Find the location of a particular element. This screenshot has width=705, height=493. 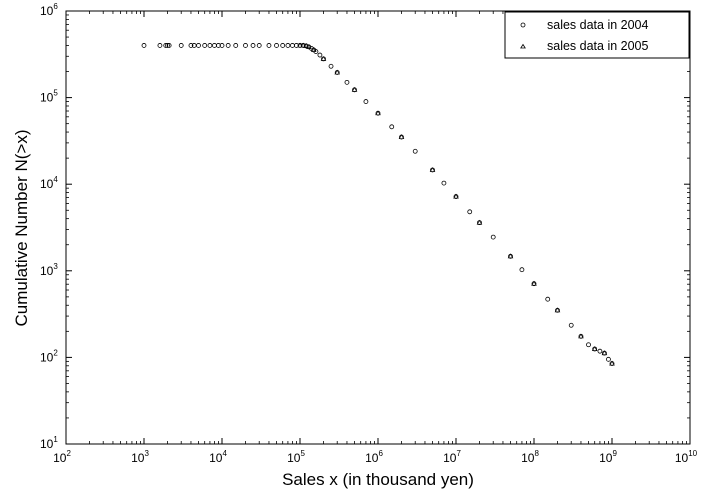

y-tick-label: 10³ is located at coordinates (49, 270).